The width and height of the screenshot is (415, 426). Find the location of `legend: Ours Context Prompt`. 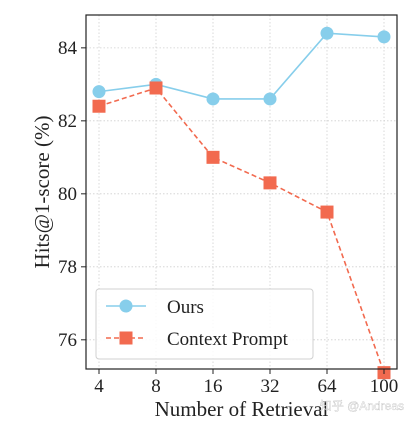

legend: Ours Context Prompt is located at coordinates (204, 324).